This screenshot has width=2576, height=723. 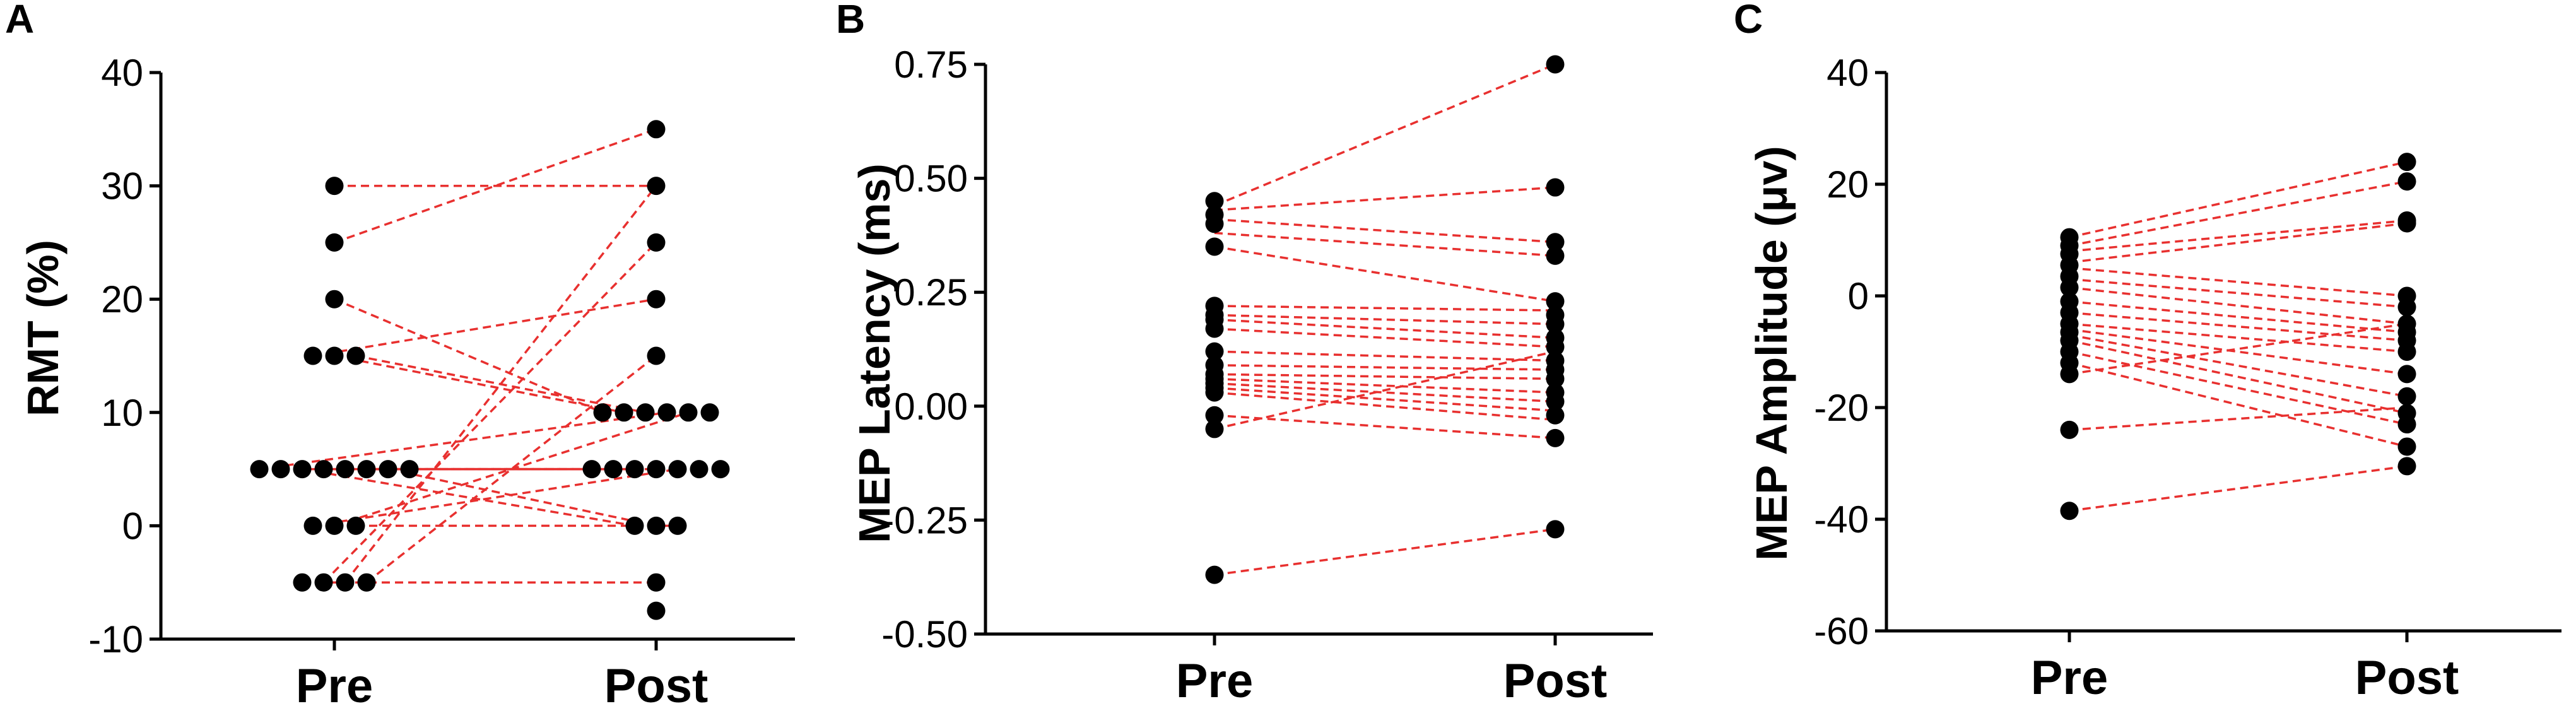 What do you see at coordinates (1749, 21) in the screenshot?
I see `panel-letter: C` at bounding box center [1749, 21].